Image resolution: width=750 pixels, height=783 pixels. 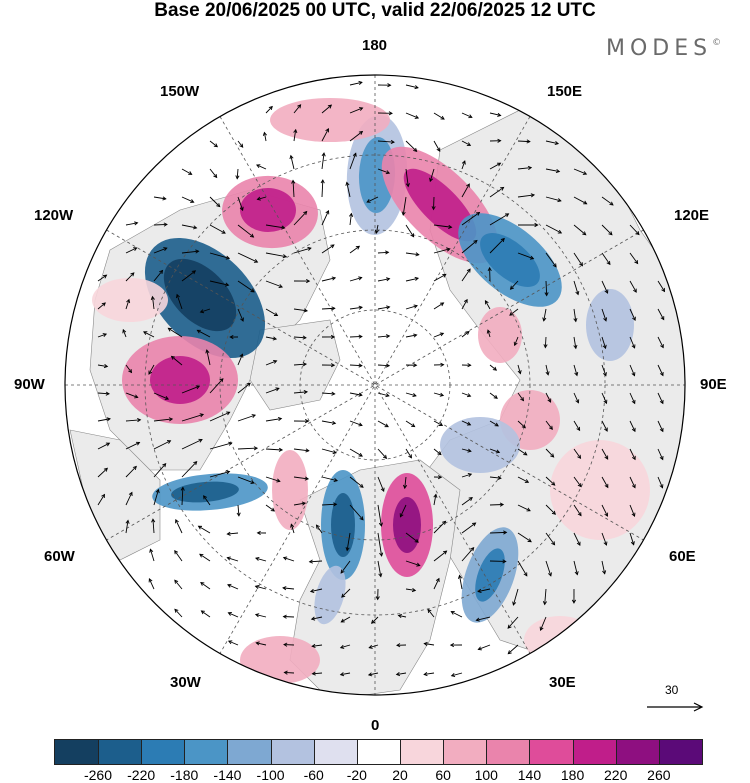 What do you see at coordinates (659, 48) in the screenshot?
I see `brand-name: MODES` at bounding box center [659, 48].